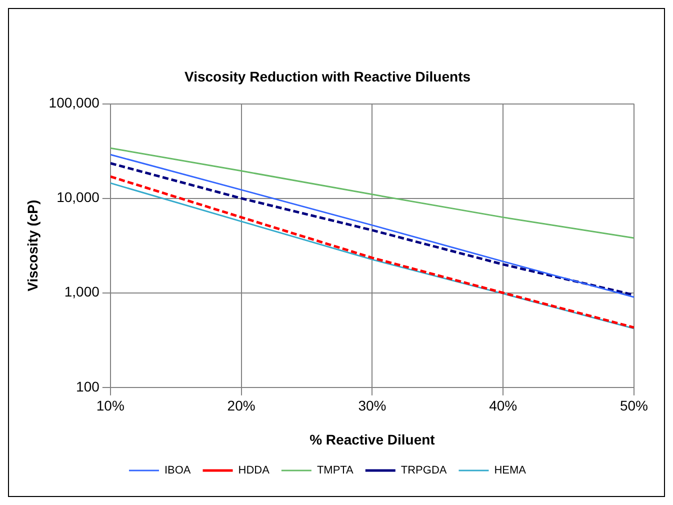 The height and width of the screenshot is (505, 673). What do you see at coordinates (88, 386) in the screenshot?
I see `y-tick-label: 100` at bounding box center [88, 386].